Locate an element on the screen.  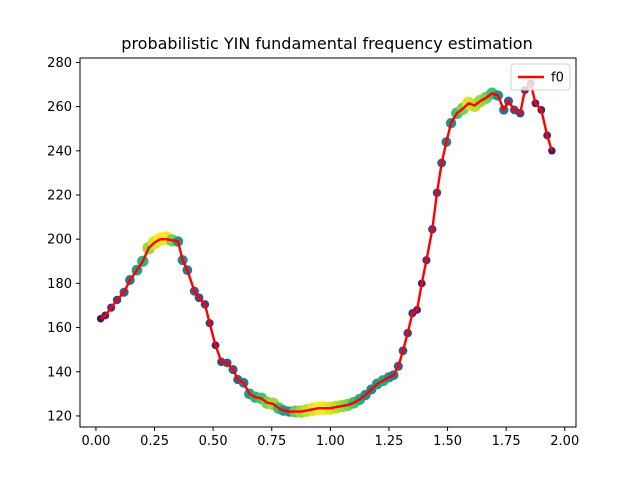
x-tick-label-5: 1.25 is located at coordinates (388, 441).